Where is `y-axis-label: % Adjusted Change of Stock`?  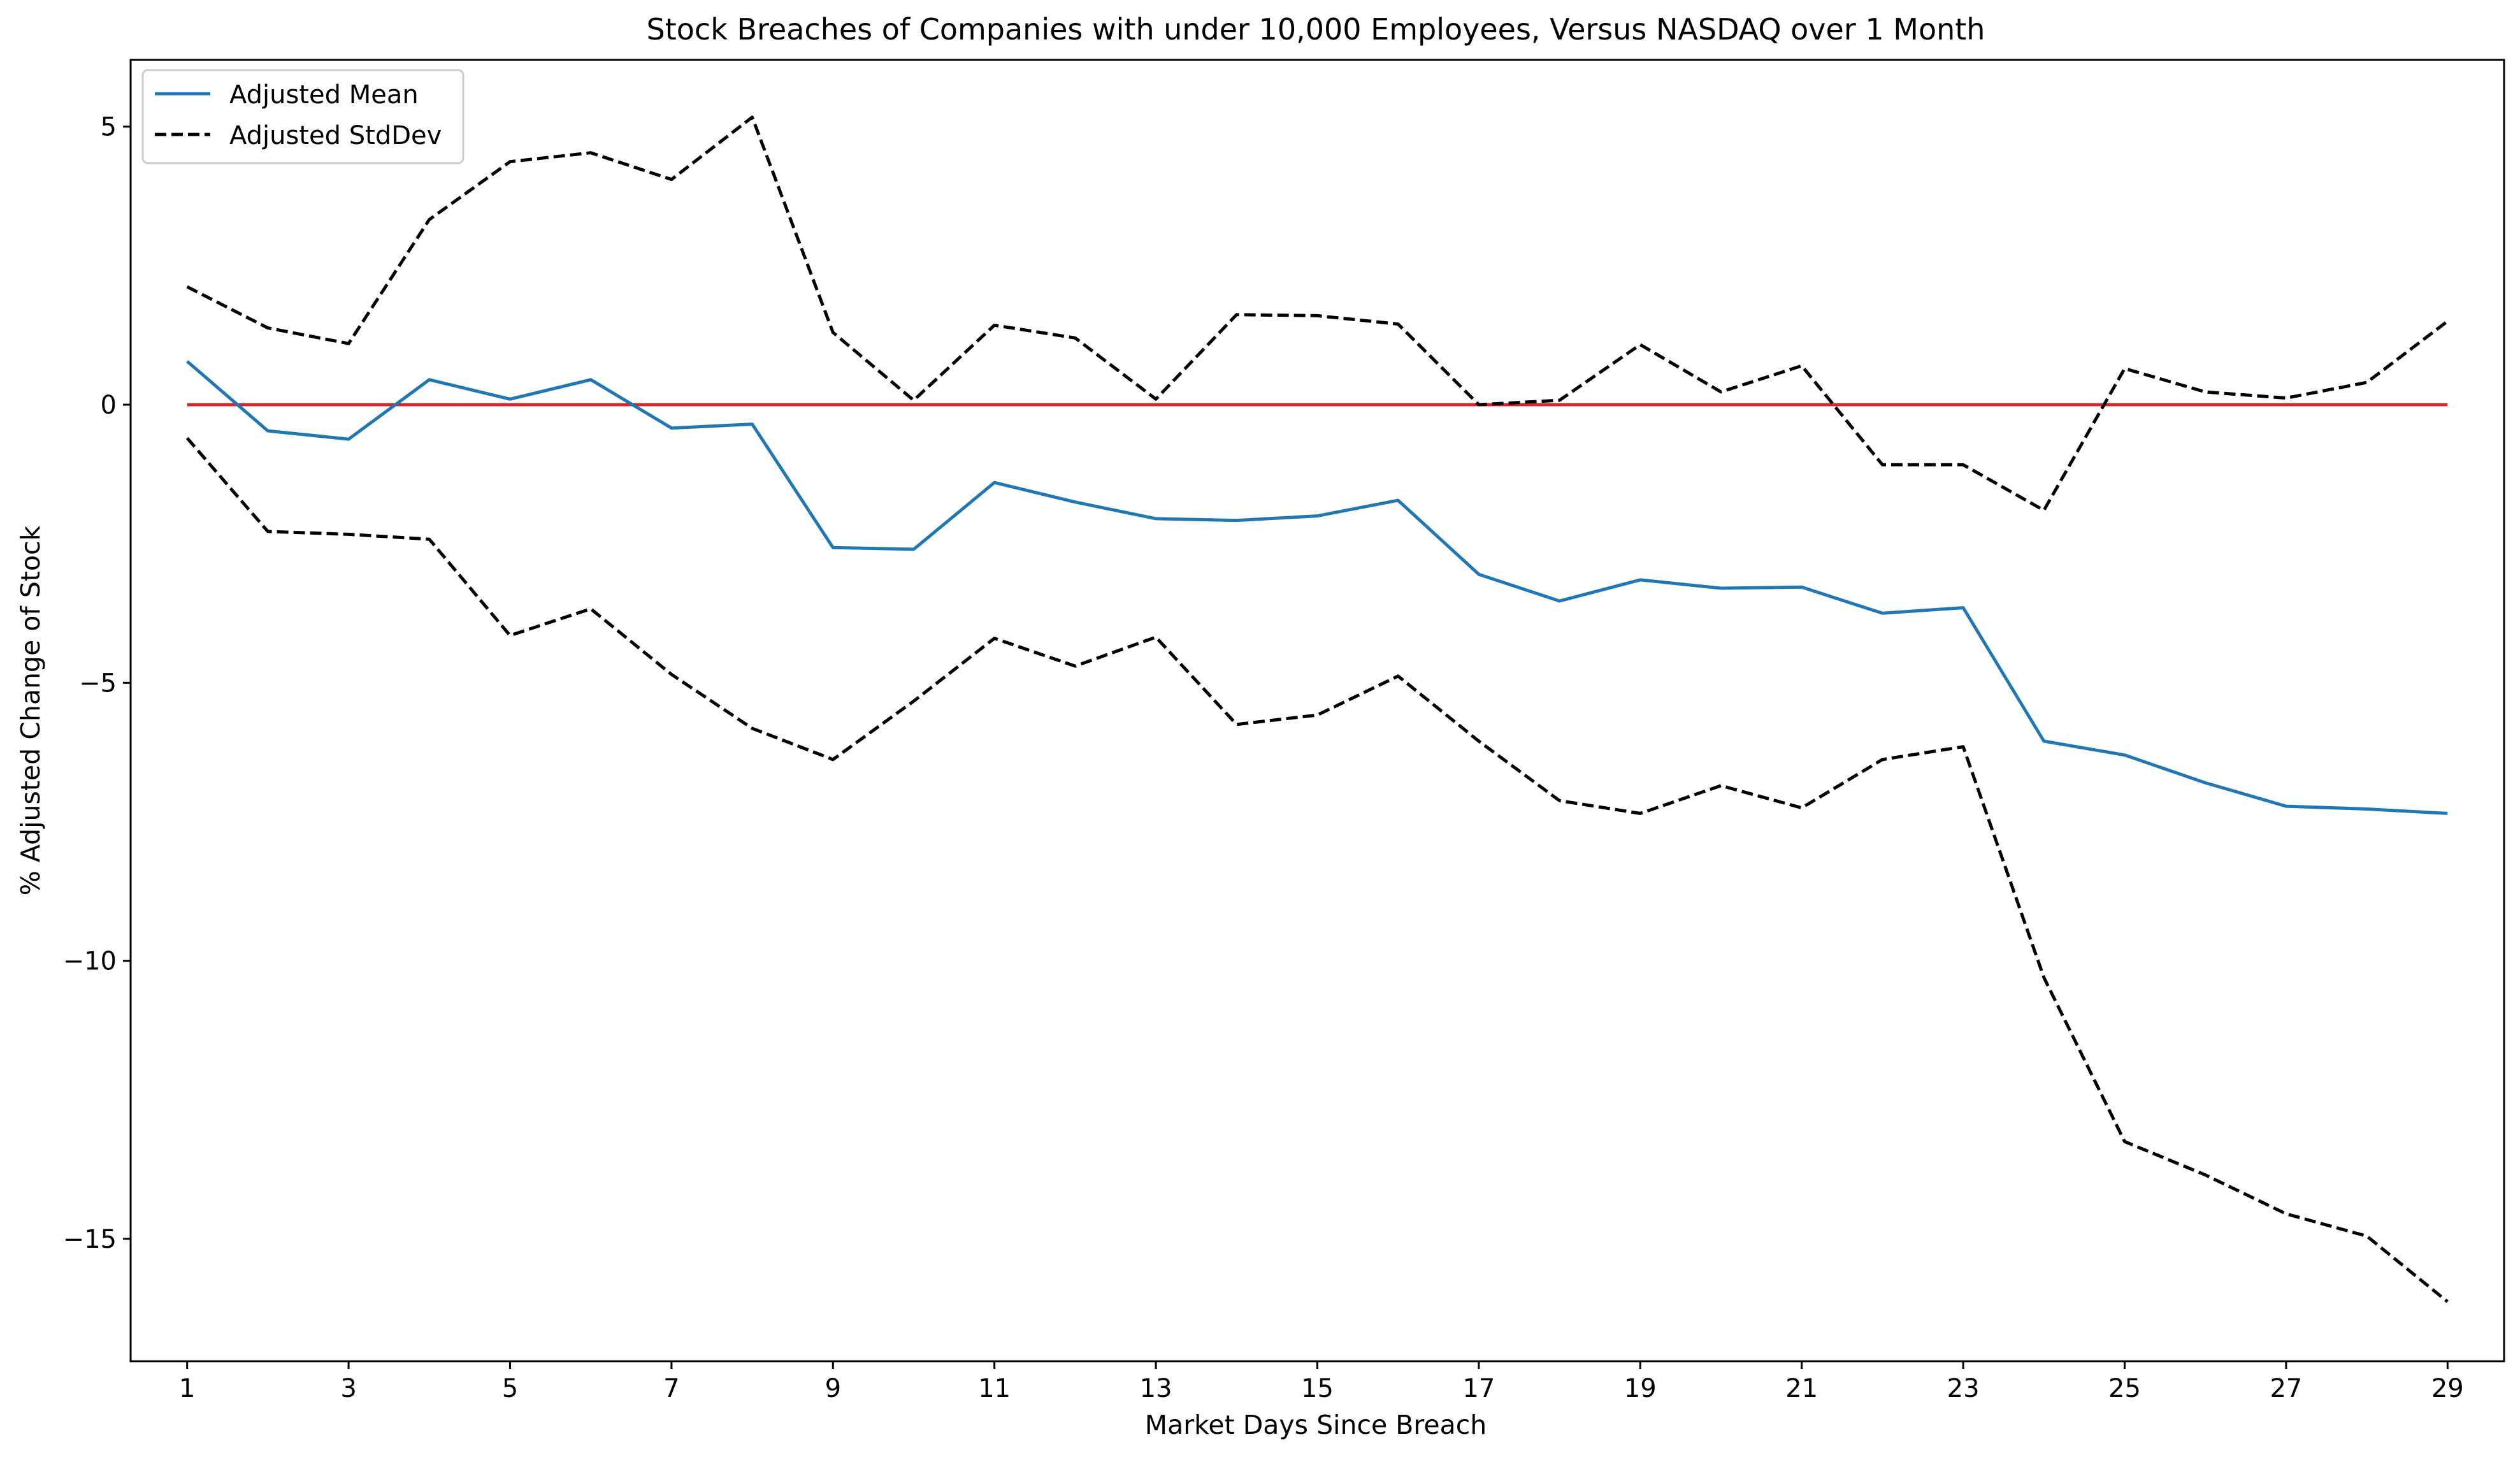
y-axis-label: % Adjusted Change of Stock is located at coordinates (30, 711).